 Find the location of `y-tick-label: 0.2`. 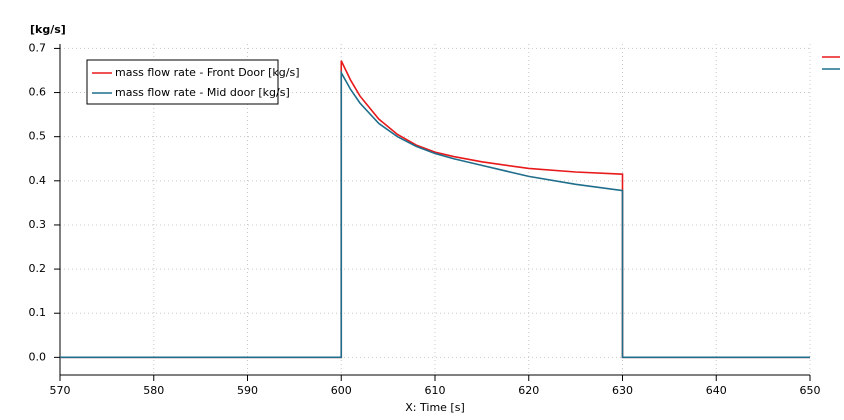

y-tick-label: 0.2 is located at coordinates (38, 268).